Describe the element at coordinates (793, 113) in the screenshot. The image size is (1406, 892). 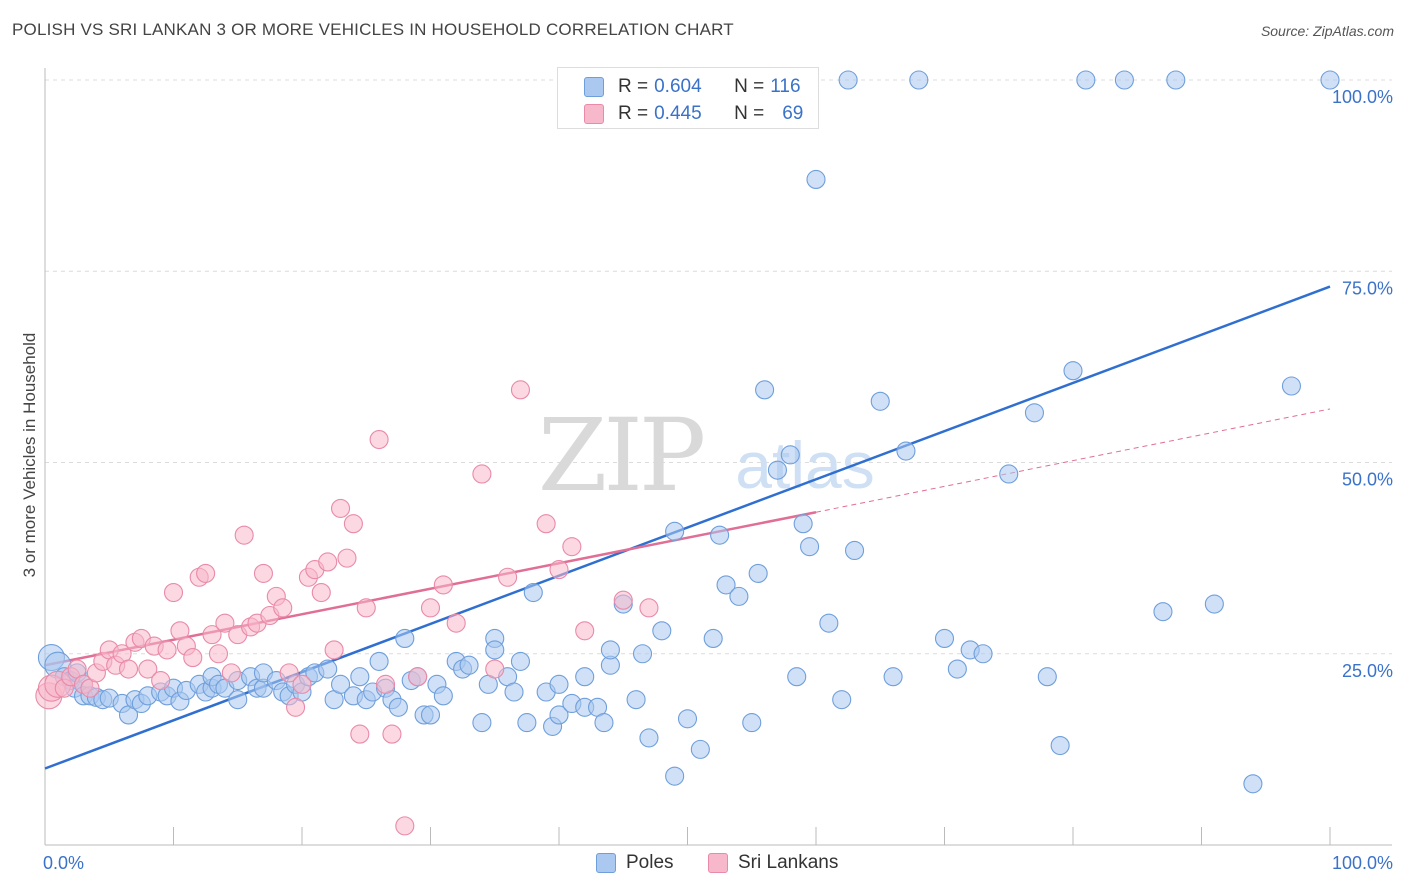
I see `sri-lankans-n-value: 69` at that location.